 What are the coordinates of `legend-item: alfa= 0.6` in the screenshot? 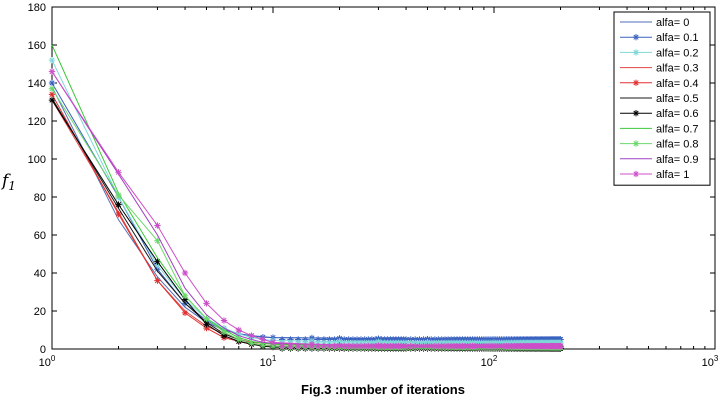 It's located at (659, 114).